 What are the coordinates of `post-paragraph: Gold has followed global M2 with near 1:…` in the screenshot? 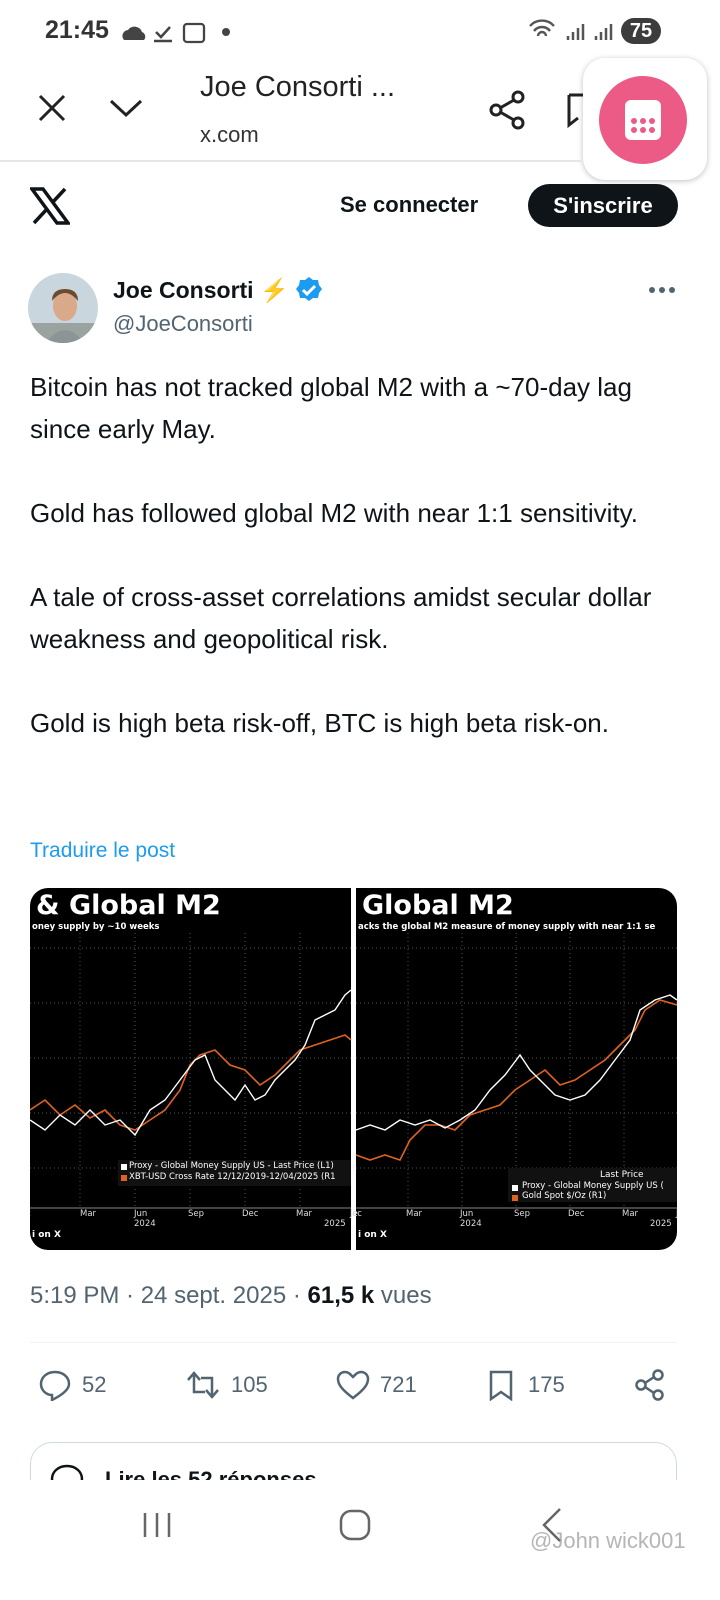 It's located at (334, 513).